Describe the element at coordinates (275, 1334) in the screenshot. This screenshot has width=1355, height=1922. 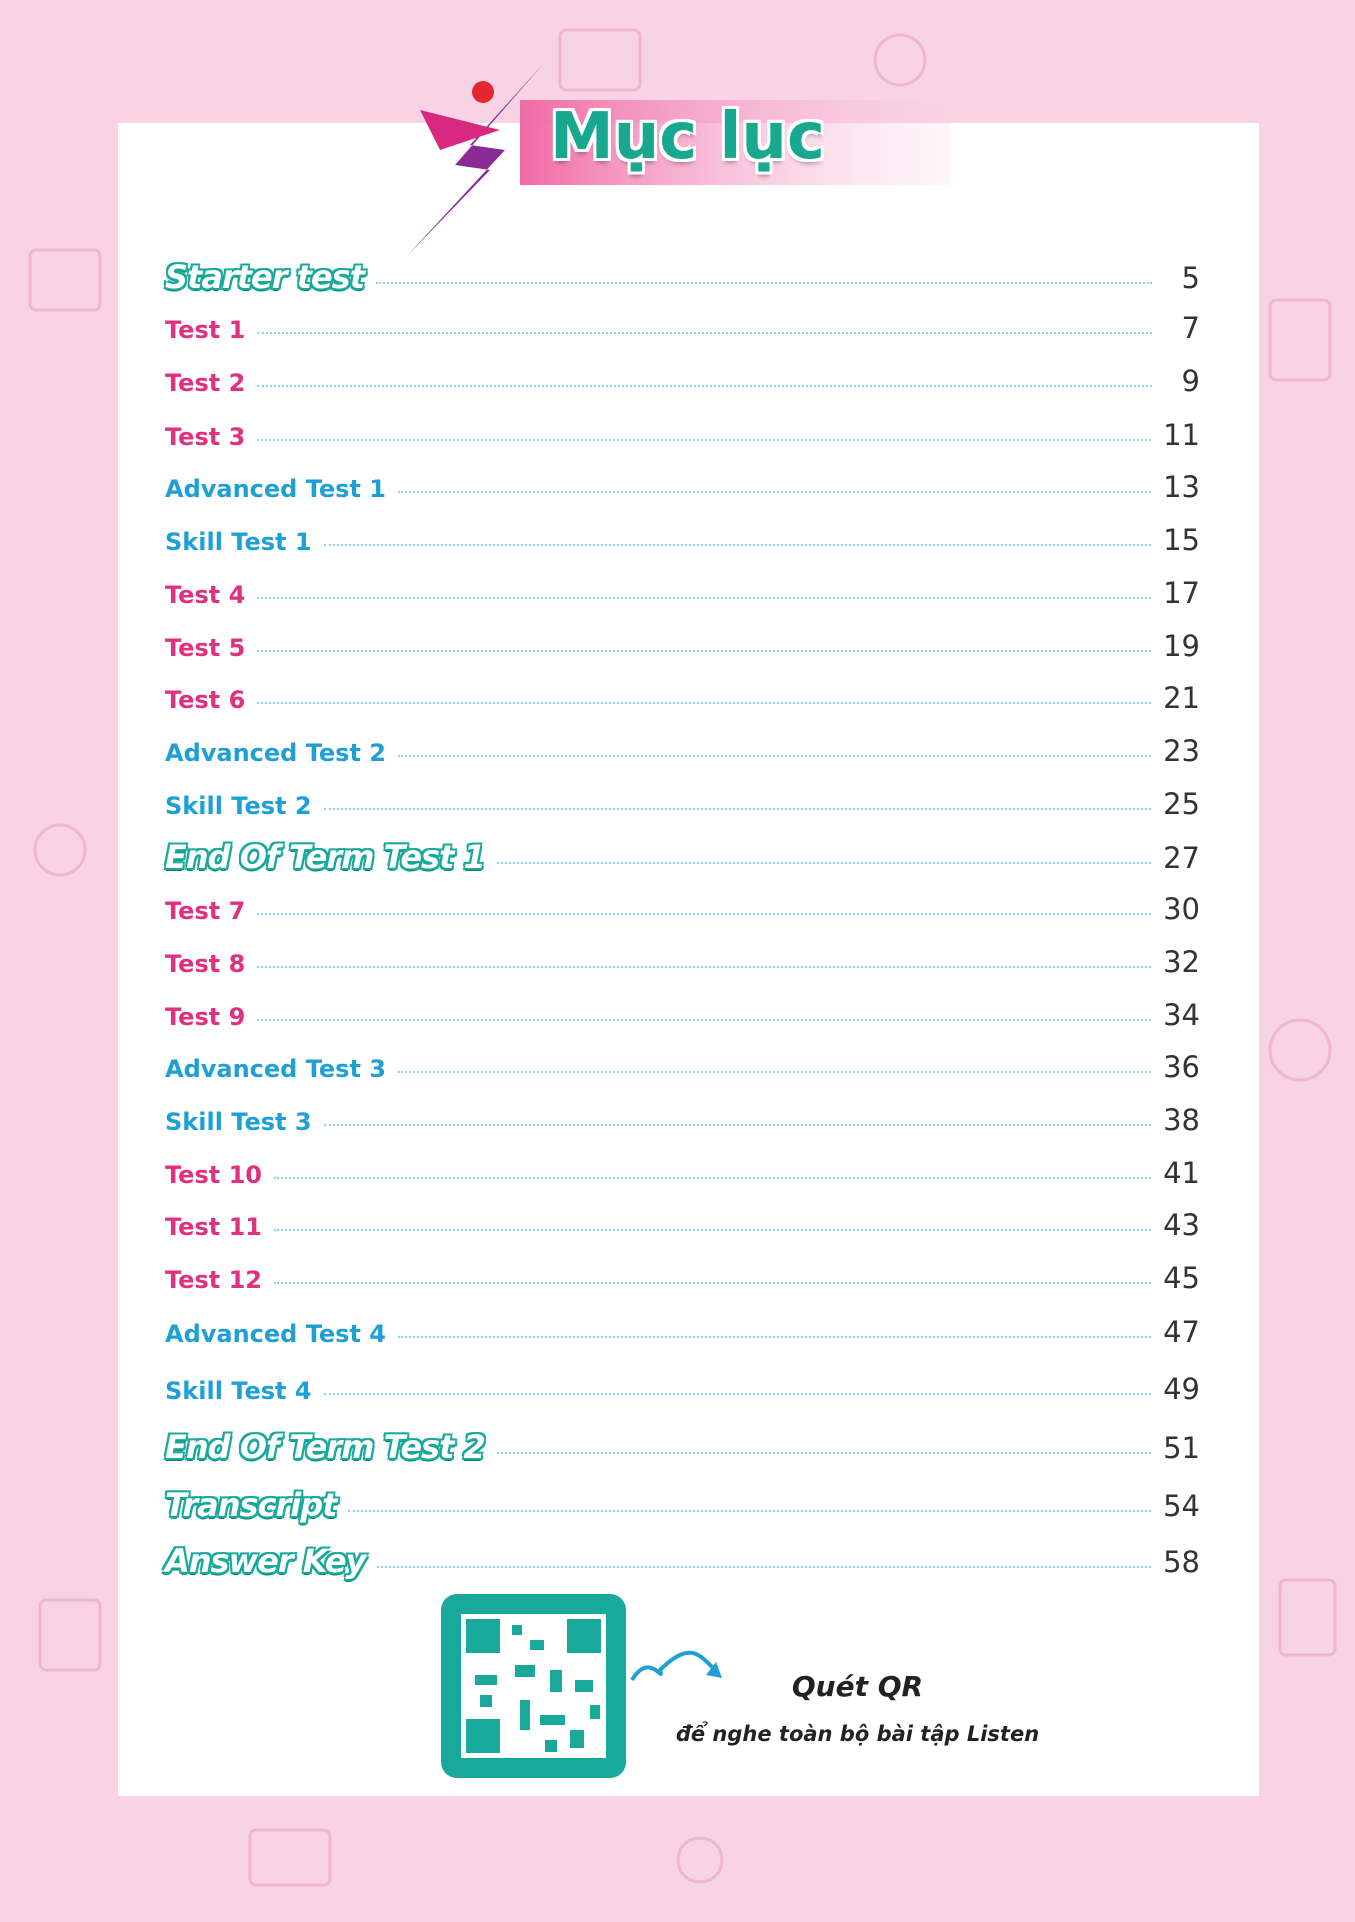
I see `entry-label: Advanced Test 4` at that location.